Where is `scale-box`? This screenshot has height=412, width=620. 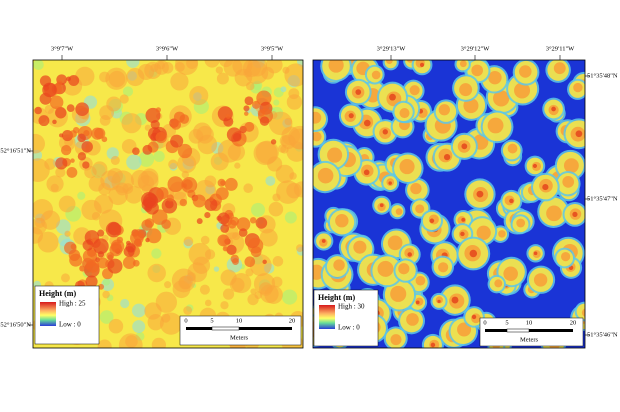
scale-box is located at coordinates (240, 330).